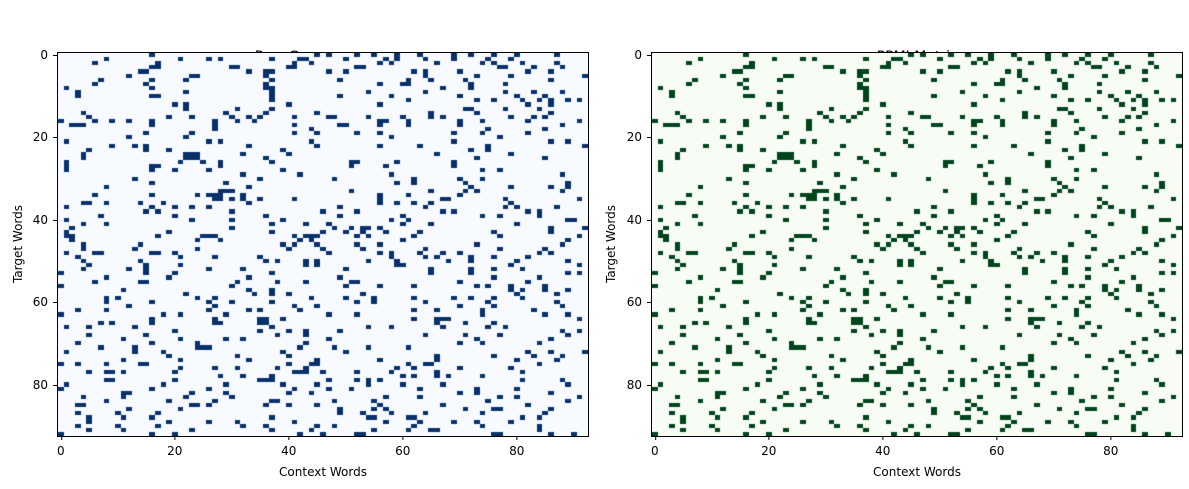  I want to click on x-axis-label-raw: Context Words, so click(323, 472).